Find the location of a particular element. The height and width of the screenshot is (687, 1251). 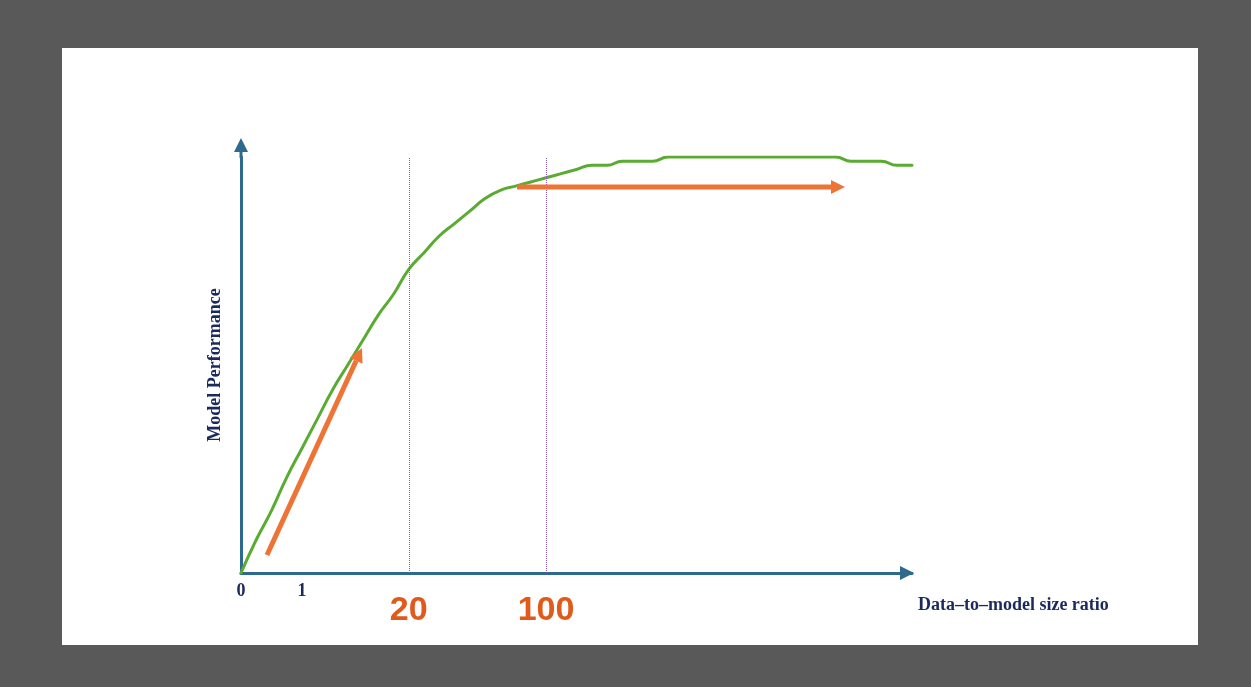

x-tick-label: 100 is located at coordinates (546, 608).